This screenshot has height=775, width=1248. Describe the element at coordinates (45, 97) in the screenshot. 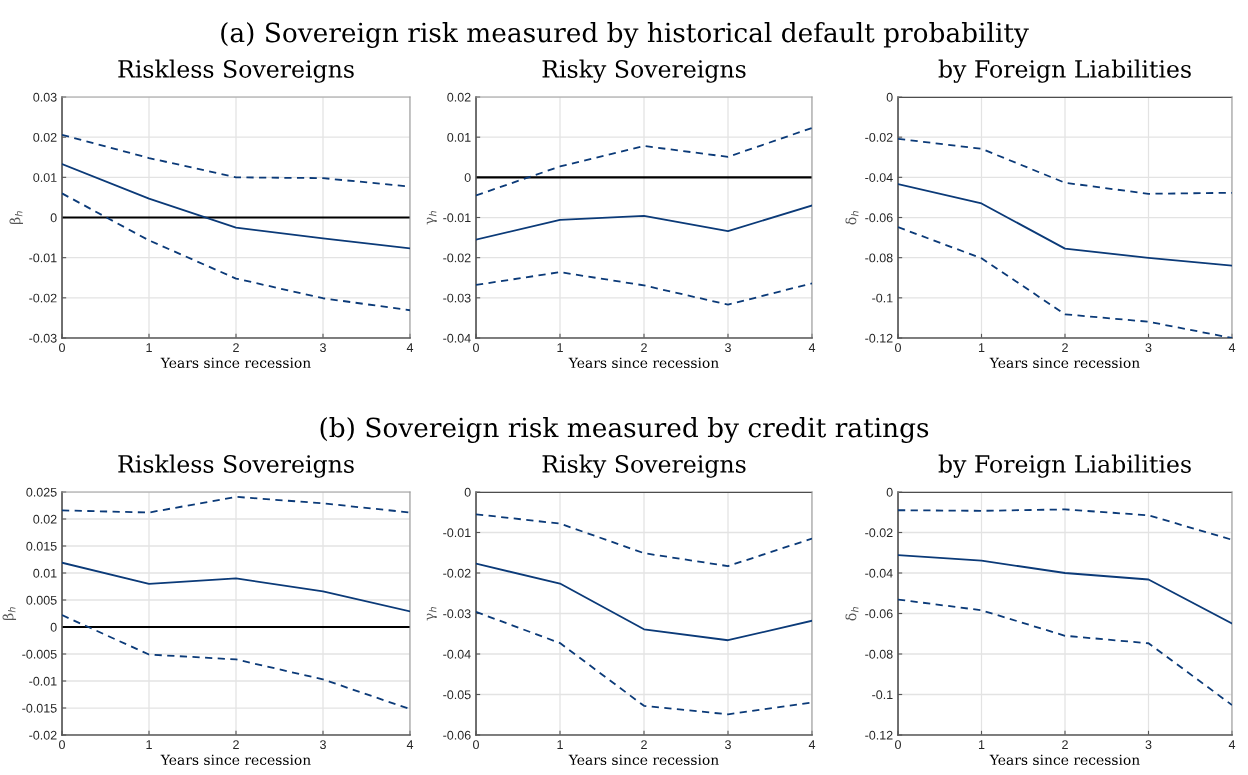

I see `y-tick-label: 0.03` at that location.